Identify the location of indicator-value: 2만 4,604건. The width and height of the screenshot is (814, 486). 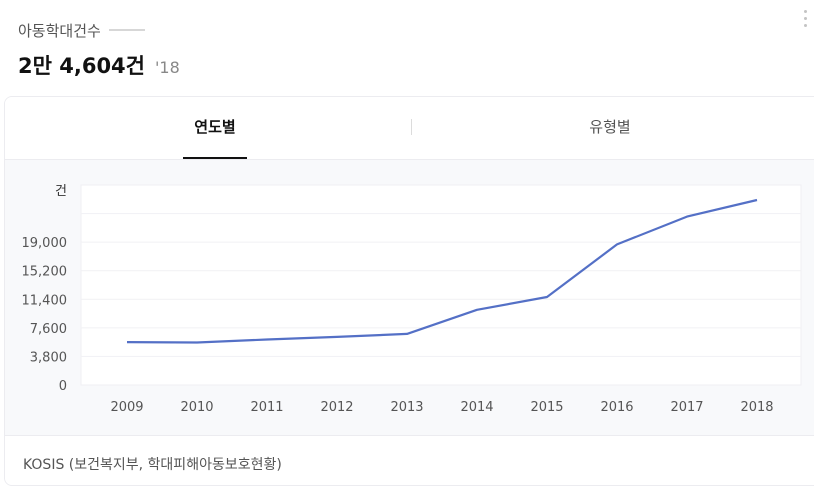
(81, 66).